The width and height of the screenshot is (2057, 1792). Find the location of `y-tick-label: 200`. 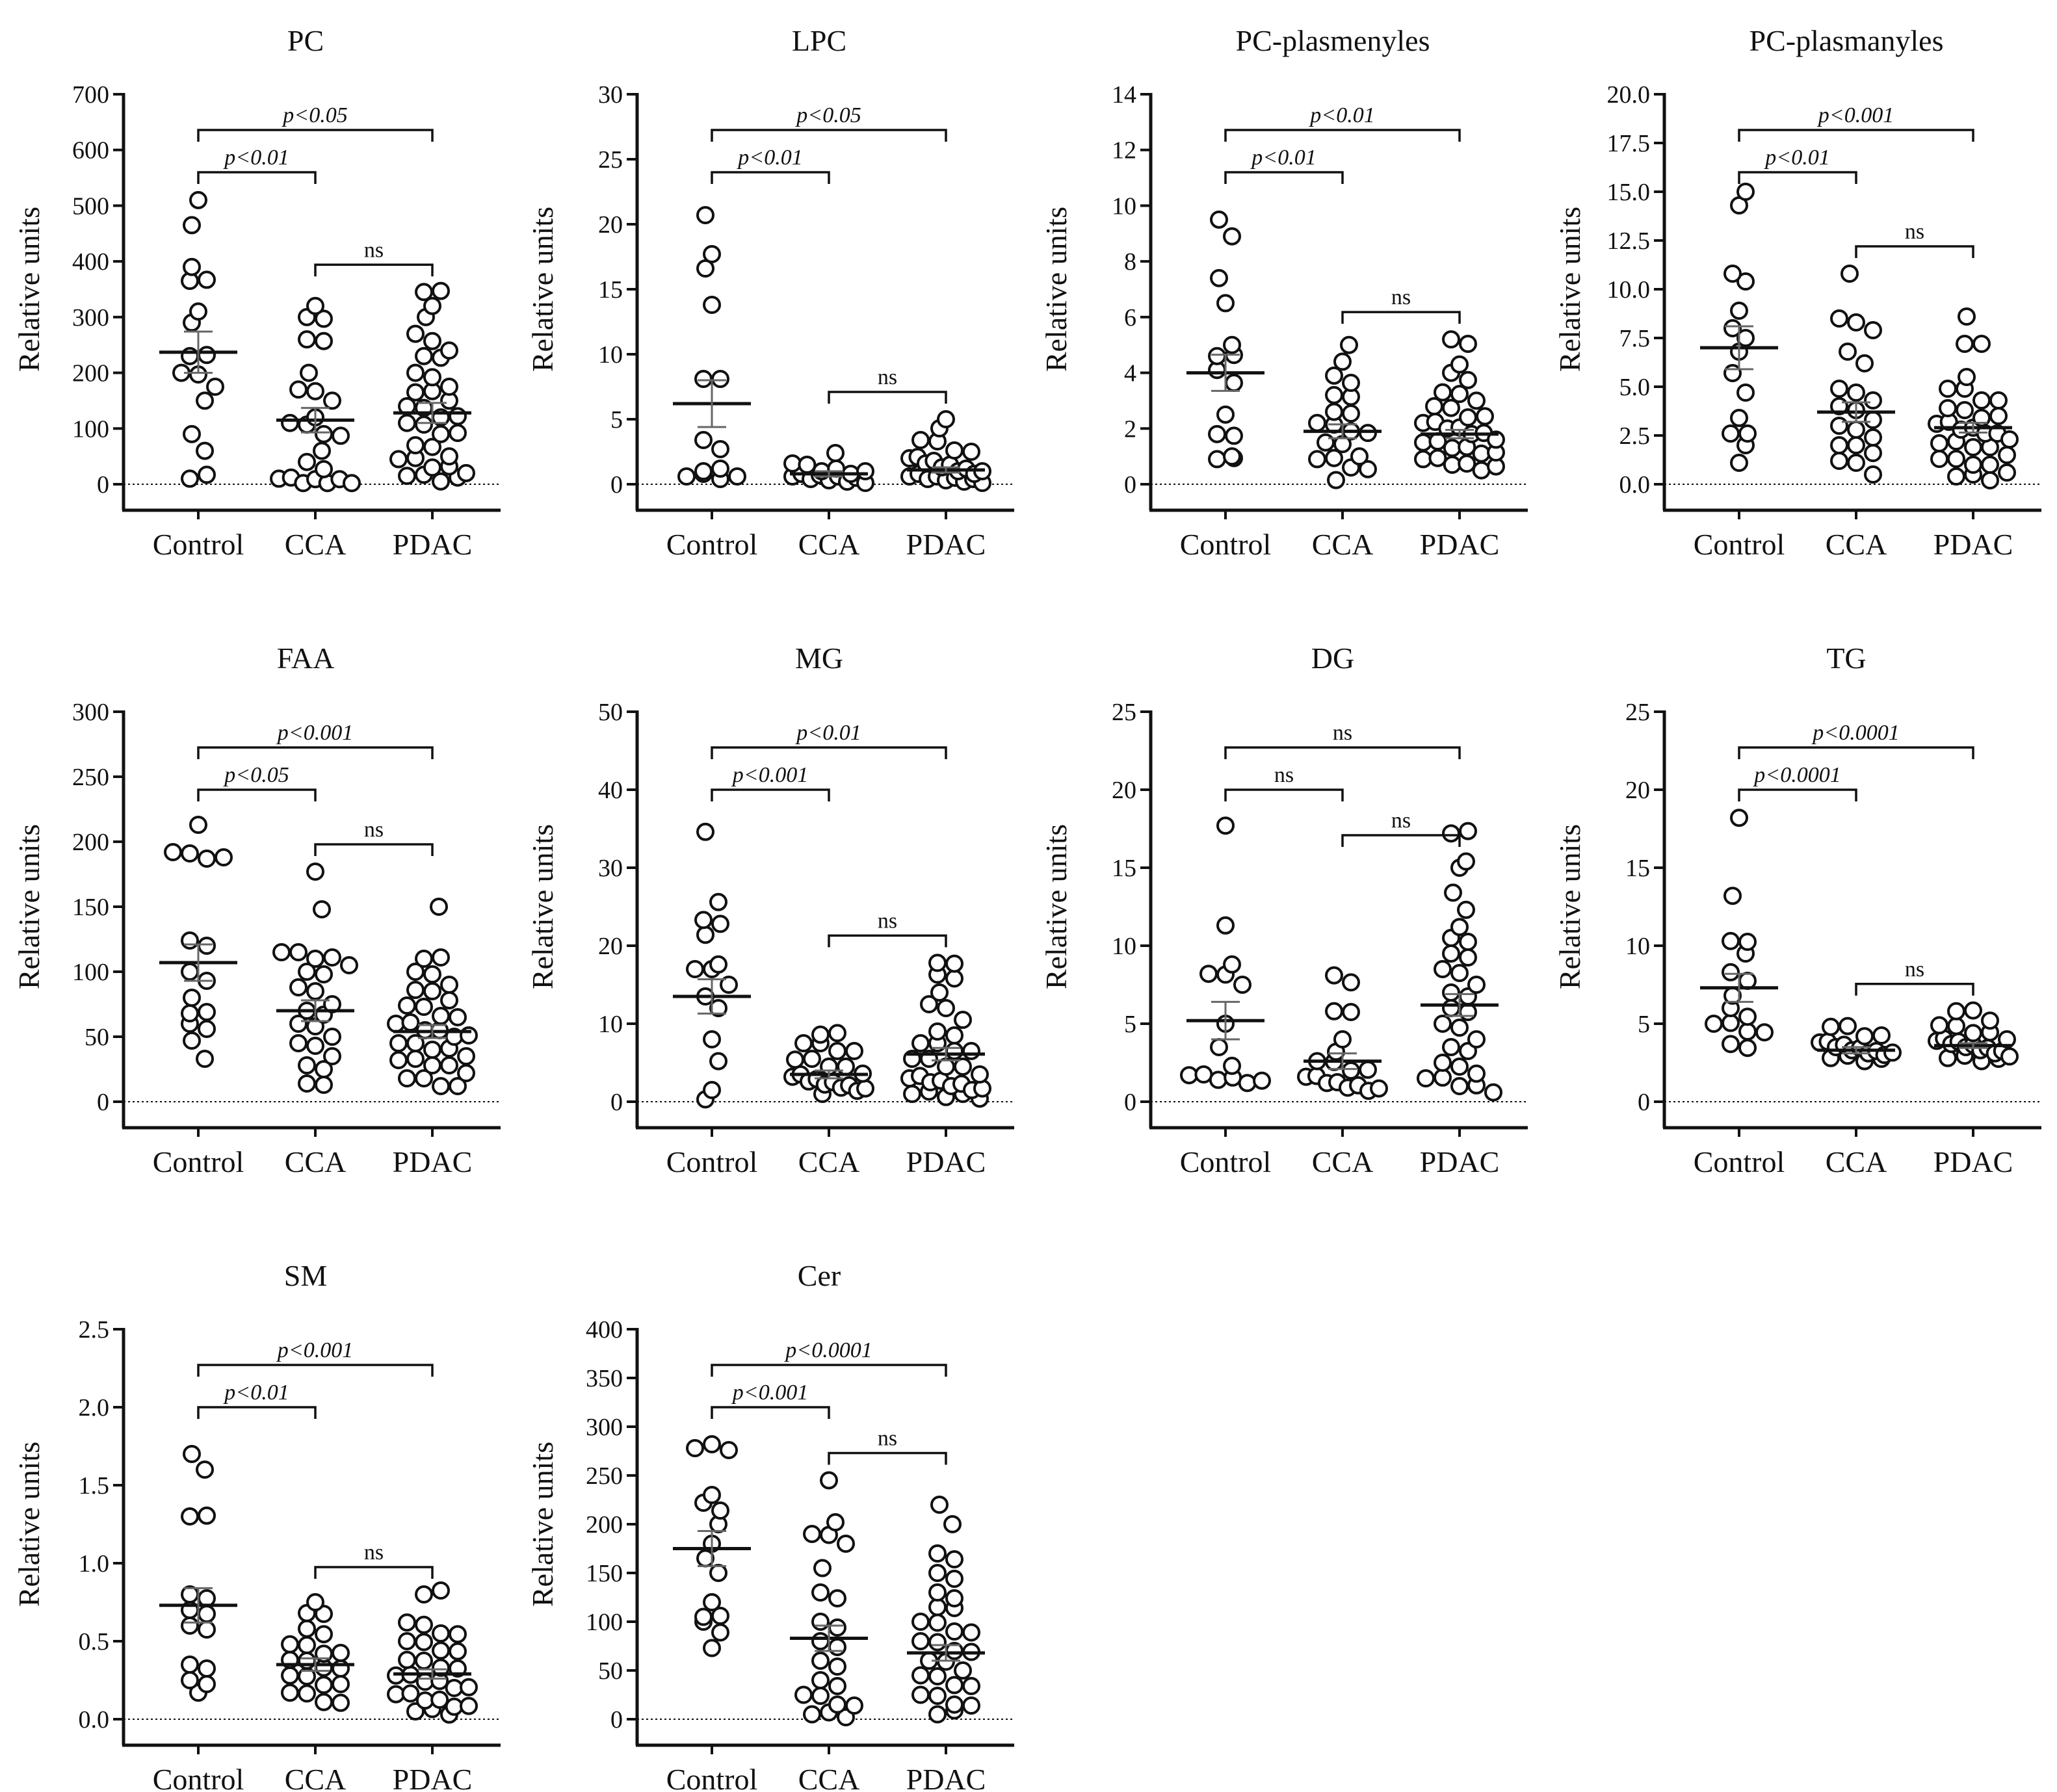

y-tick-label: 200 is located at coordinates (90, 373).